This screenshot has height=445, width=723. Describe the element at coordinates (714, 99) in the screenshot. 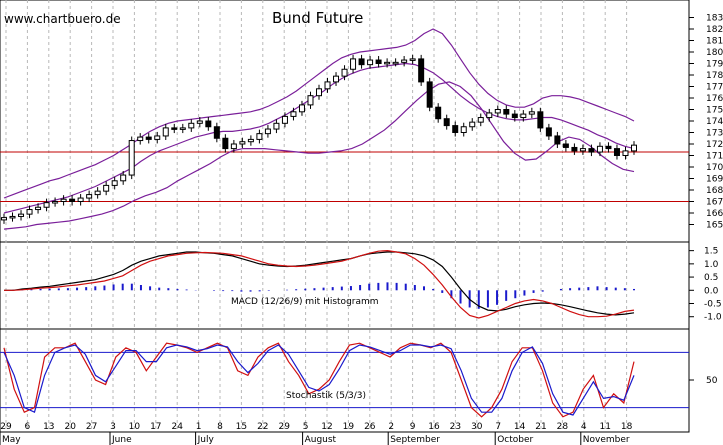

I see `price-y-tick-label: 176` at that location.